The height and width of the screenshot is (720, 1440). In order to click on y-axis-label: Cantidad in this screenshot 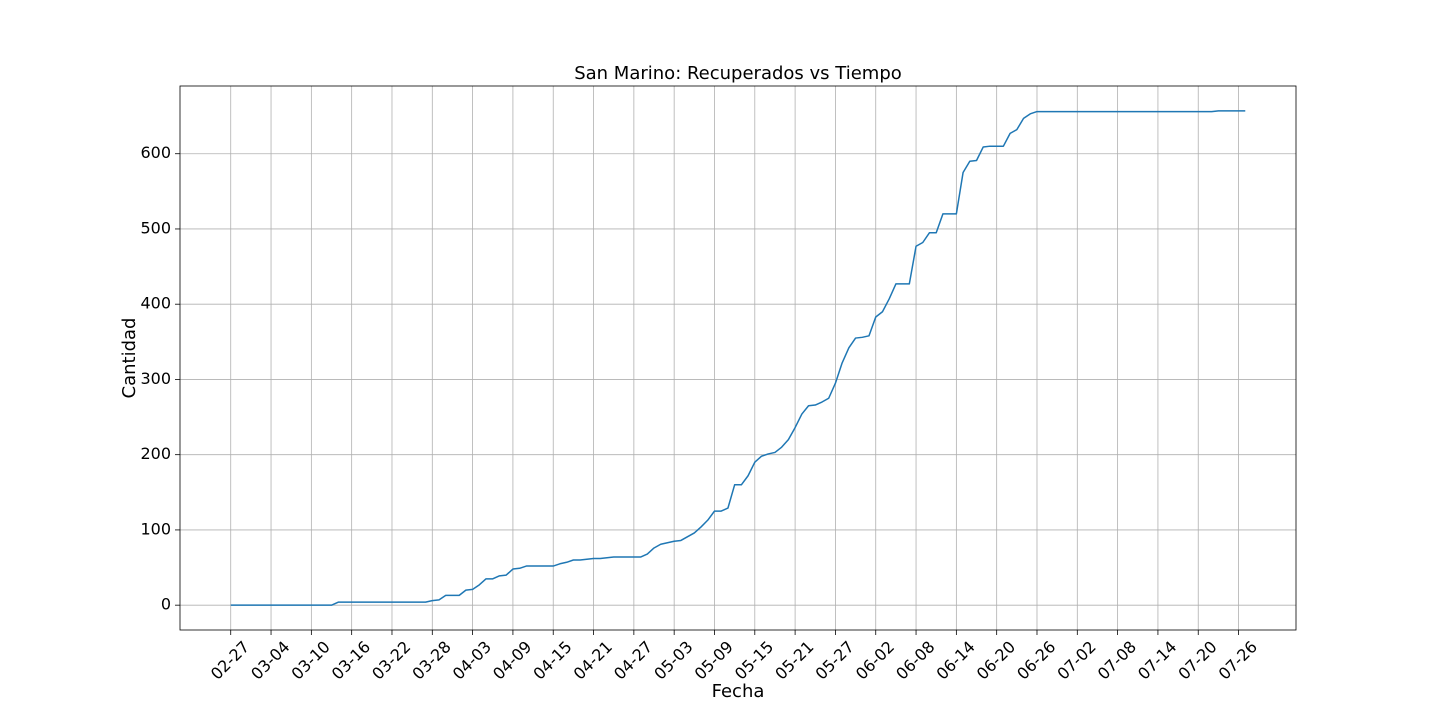, I will do `click(129, 358)`.